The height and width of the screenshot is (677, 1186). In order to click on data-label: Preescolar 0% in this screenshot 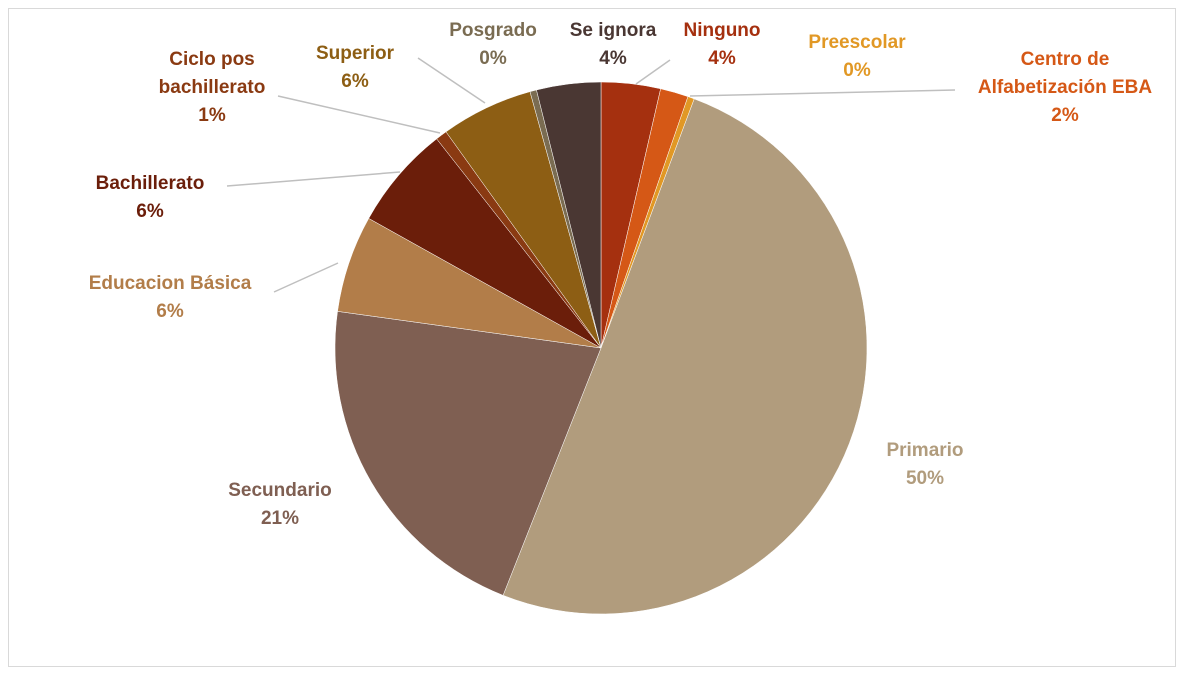, I will do `click(857, 57)`.